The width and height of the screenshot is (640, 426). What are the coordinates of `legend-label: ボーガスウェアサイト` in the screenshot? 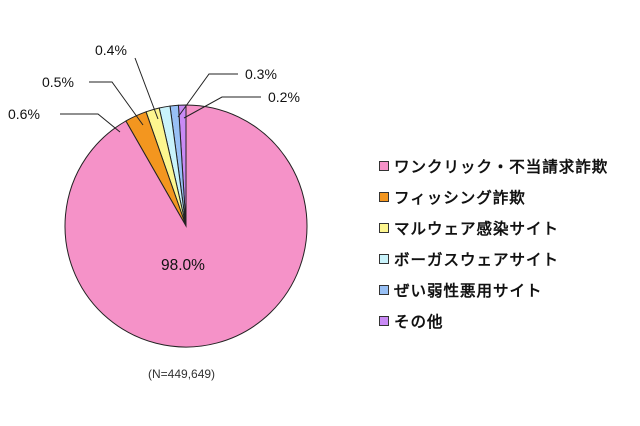 It's located at (477, 259).